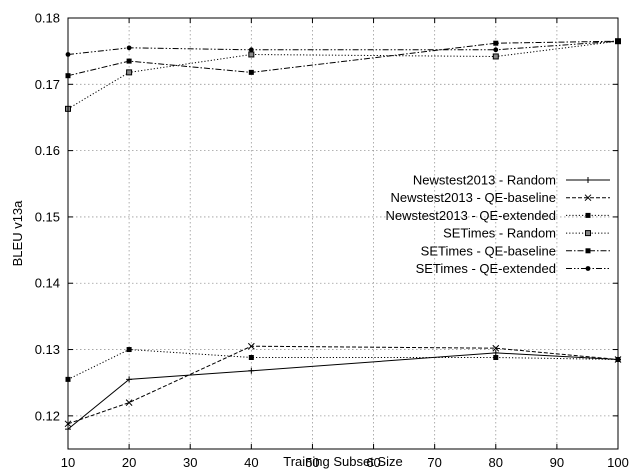 The height and width of the screenshot is (470, 642). Describe the element at coordinates (47, 349) in the screenshot. I see `y-tick-label: 0.13` at that location.